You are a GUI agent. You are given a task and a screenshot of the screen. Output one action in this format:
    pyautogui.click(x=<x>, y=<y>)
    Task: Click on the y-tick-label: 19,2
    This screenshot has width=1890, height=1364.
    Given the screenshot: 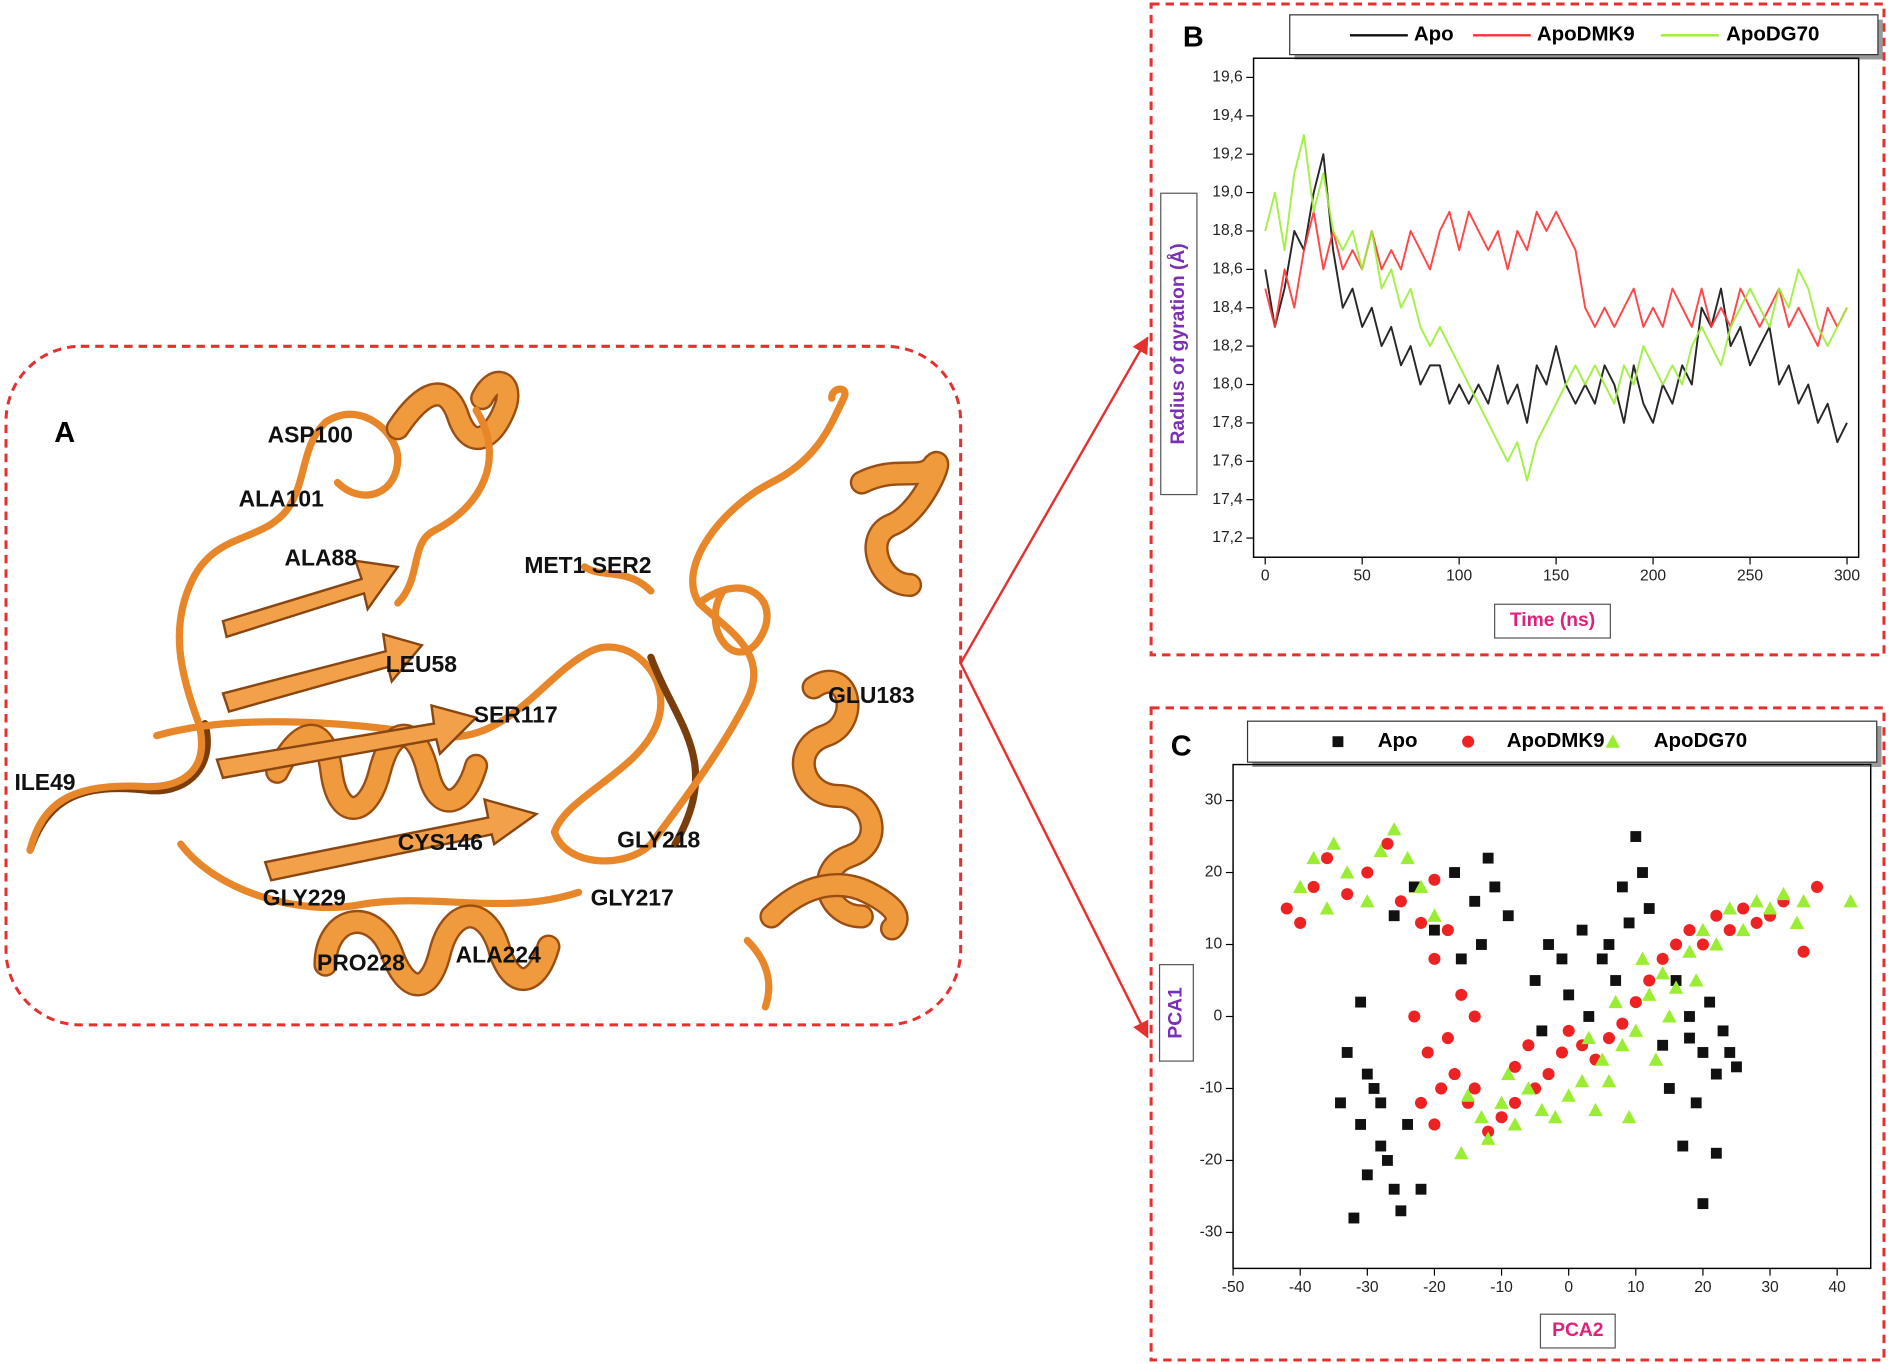 What is the action you would take?
    pyautogui.click(x=1227, y=153)
    